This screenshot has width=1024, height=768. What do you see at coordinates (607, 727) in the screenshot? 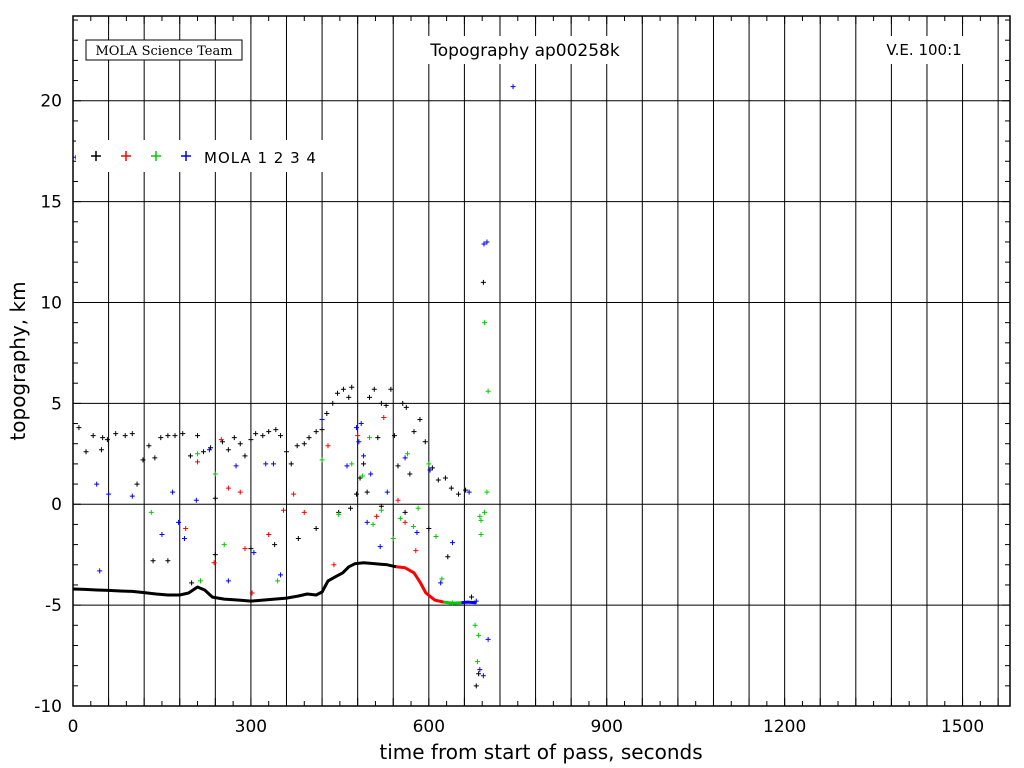
I see `x-tick-label: 900` at bounding box center [607, 727].